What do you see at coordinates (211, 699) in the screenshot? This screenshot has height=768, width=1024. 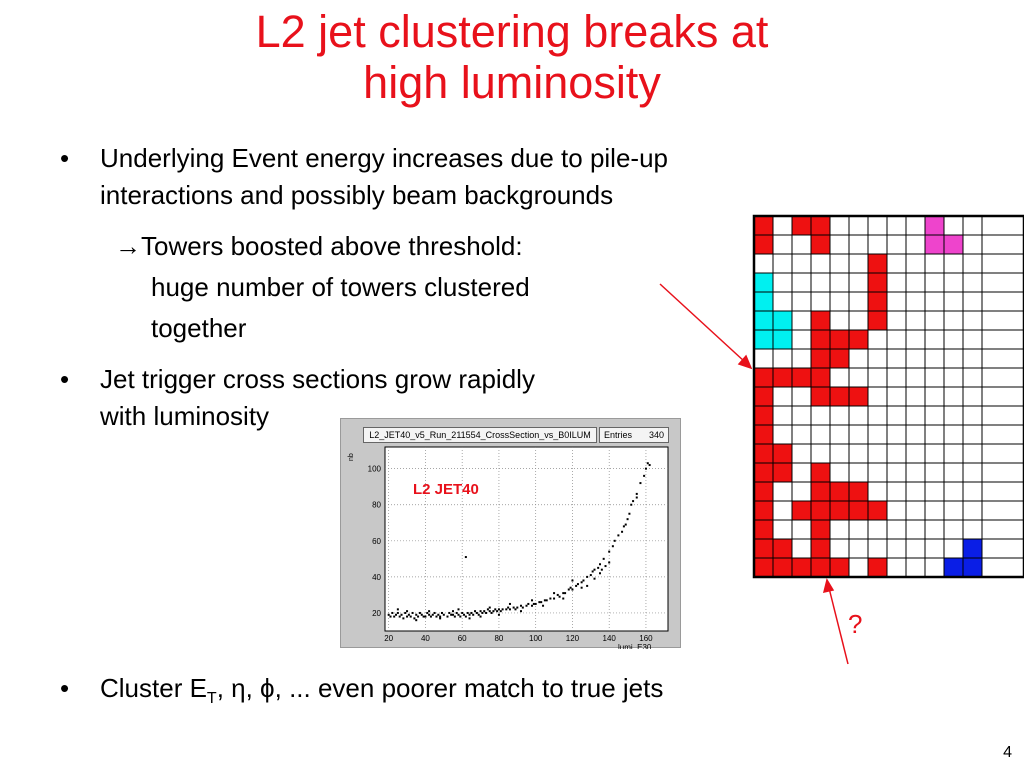 I see `bullet-3-subscript: T` at bounding box center [211, 699].